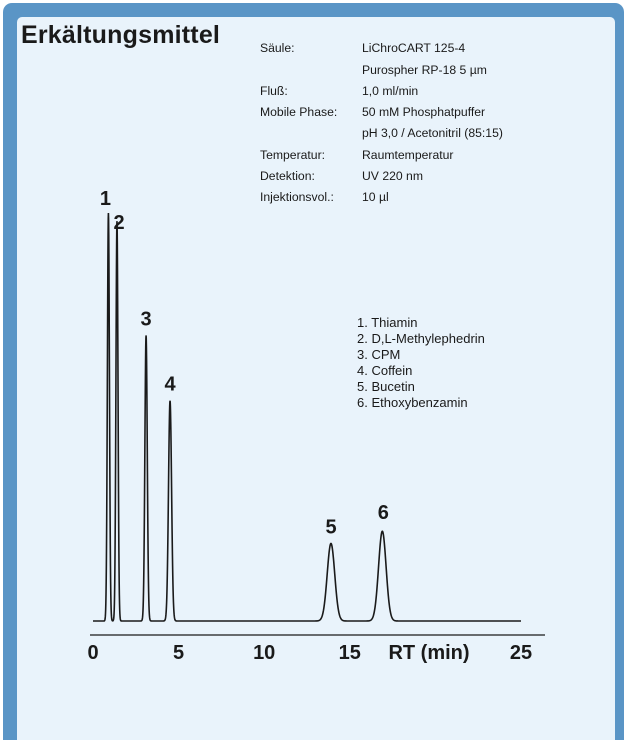  I want to click on page-title: Erkältungsmittel, so click(121, 35).